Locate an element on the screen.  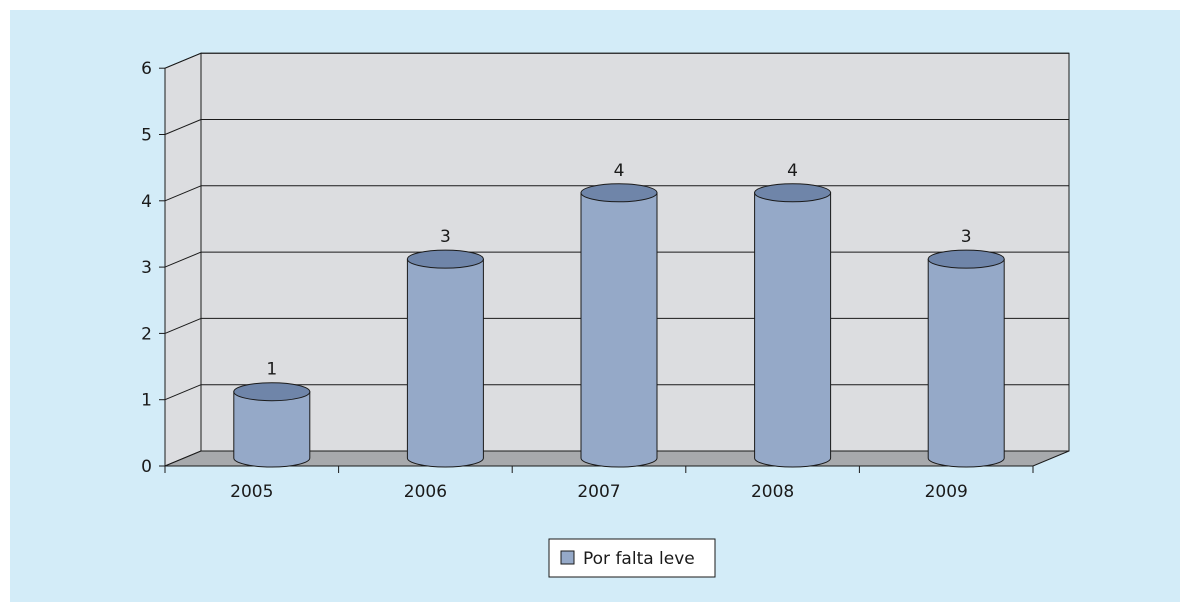
y-axis-ticks: 0 1 2 3 4 5 6 is located at coordinates (153, 268).